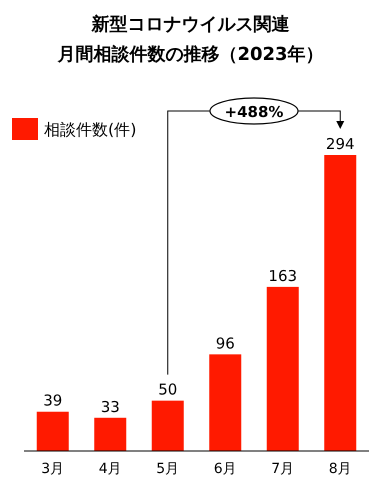 This screenshot has height=494, width=381. What do you see at coordinates (52, 401) in the screenshot?
I see `data-label: 39` at bounding box center [52, 401].